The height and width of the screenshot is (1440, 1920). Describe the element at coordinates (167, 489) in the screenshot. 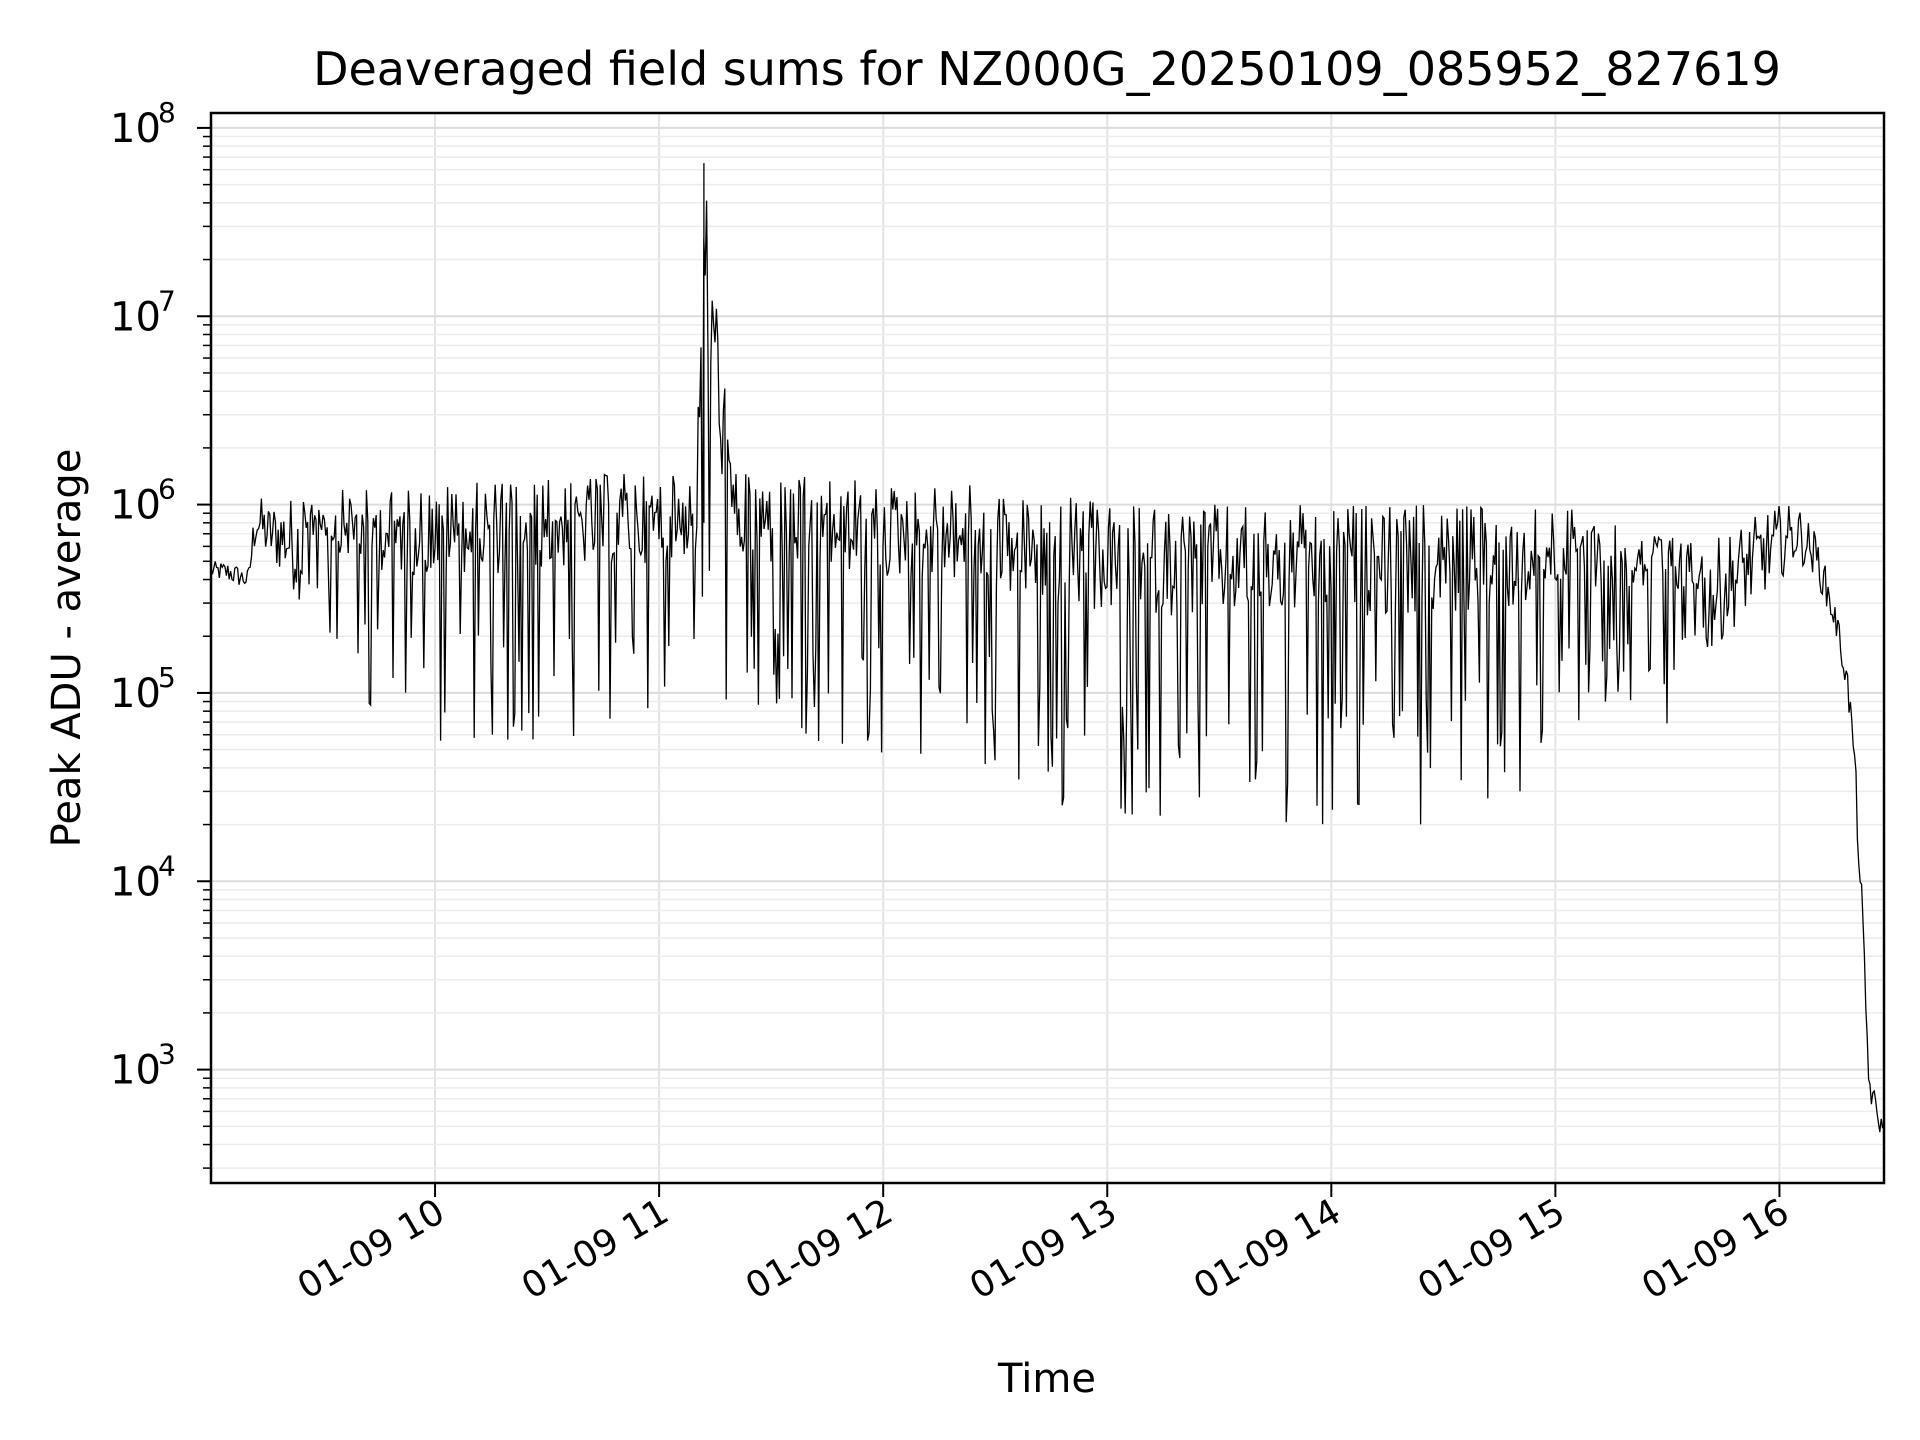

I see `y-tick-exponent: 6` at that location.